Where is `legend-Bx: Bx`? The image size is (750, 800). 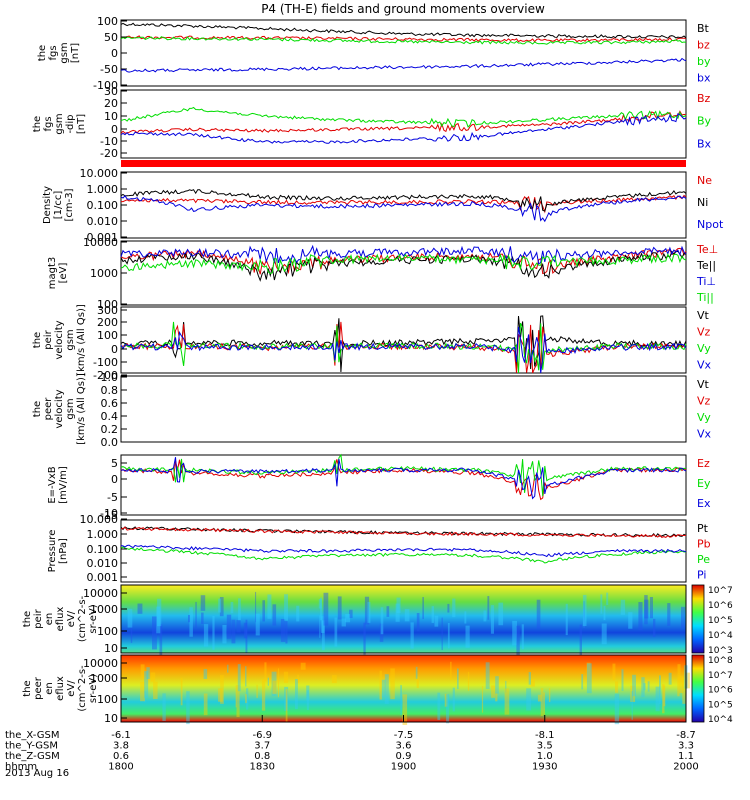
legend-Bx: Bx is located at coordinates (704, 143).